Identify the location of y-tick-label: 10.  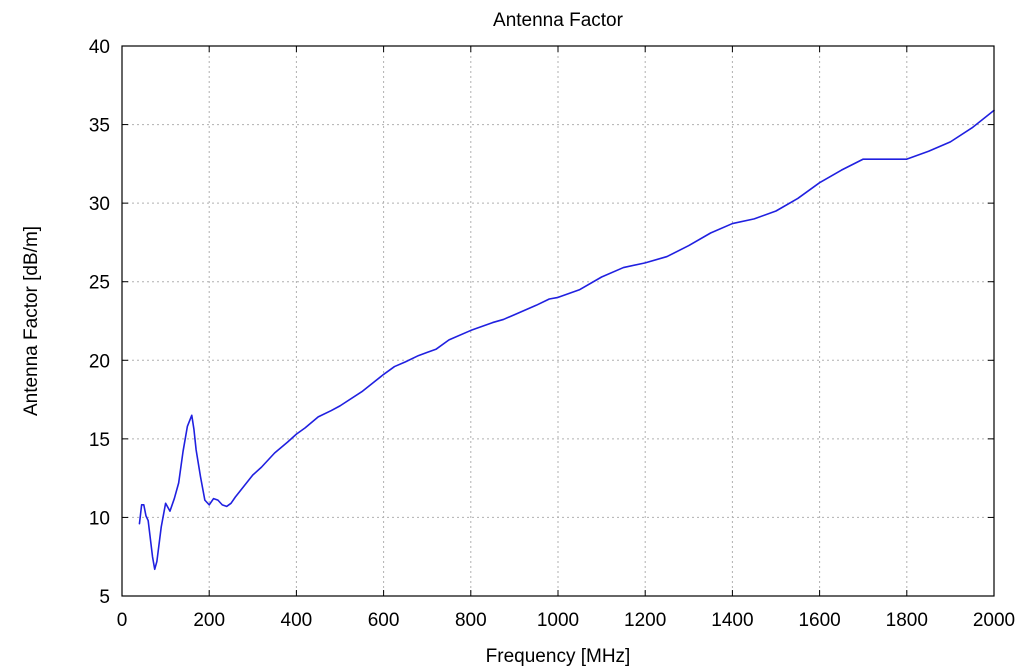
(99, 518).